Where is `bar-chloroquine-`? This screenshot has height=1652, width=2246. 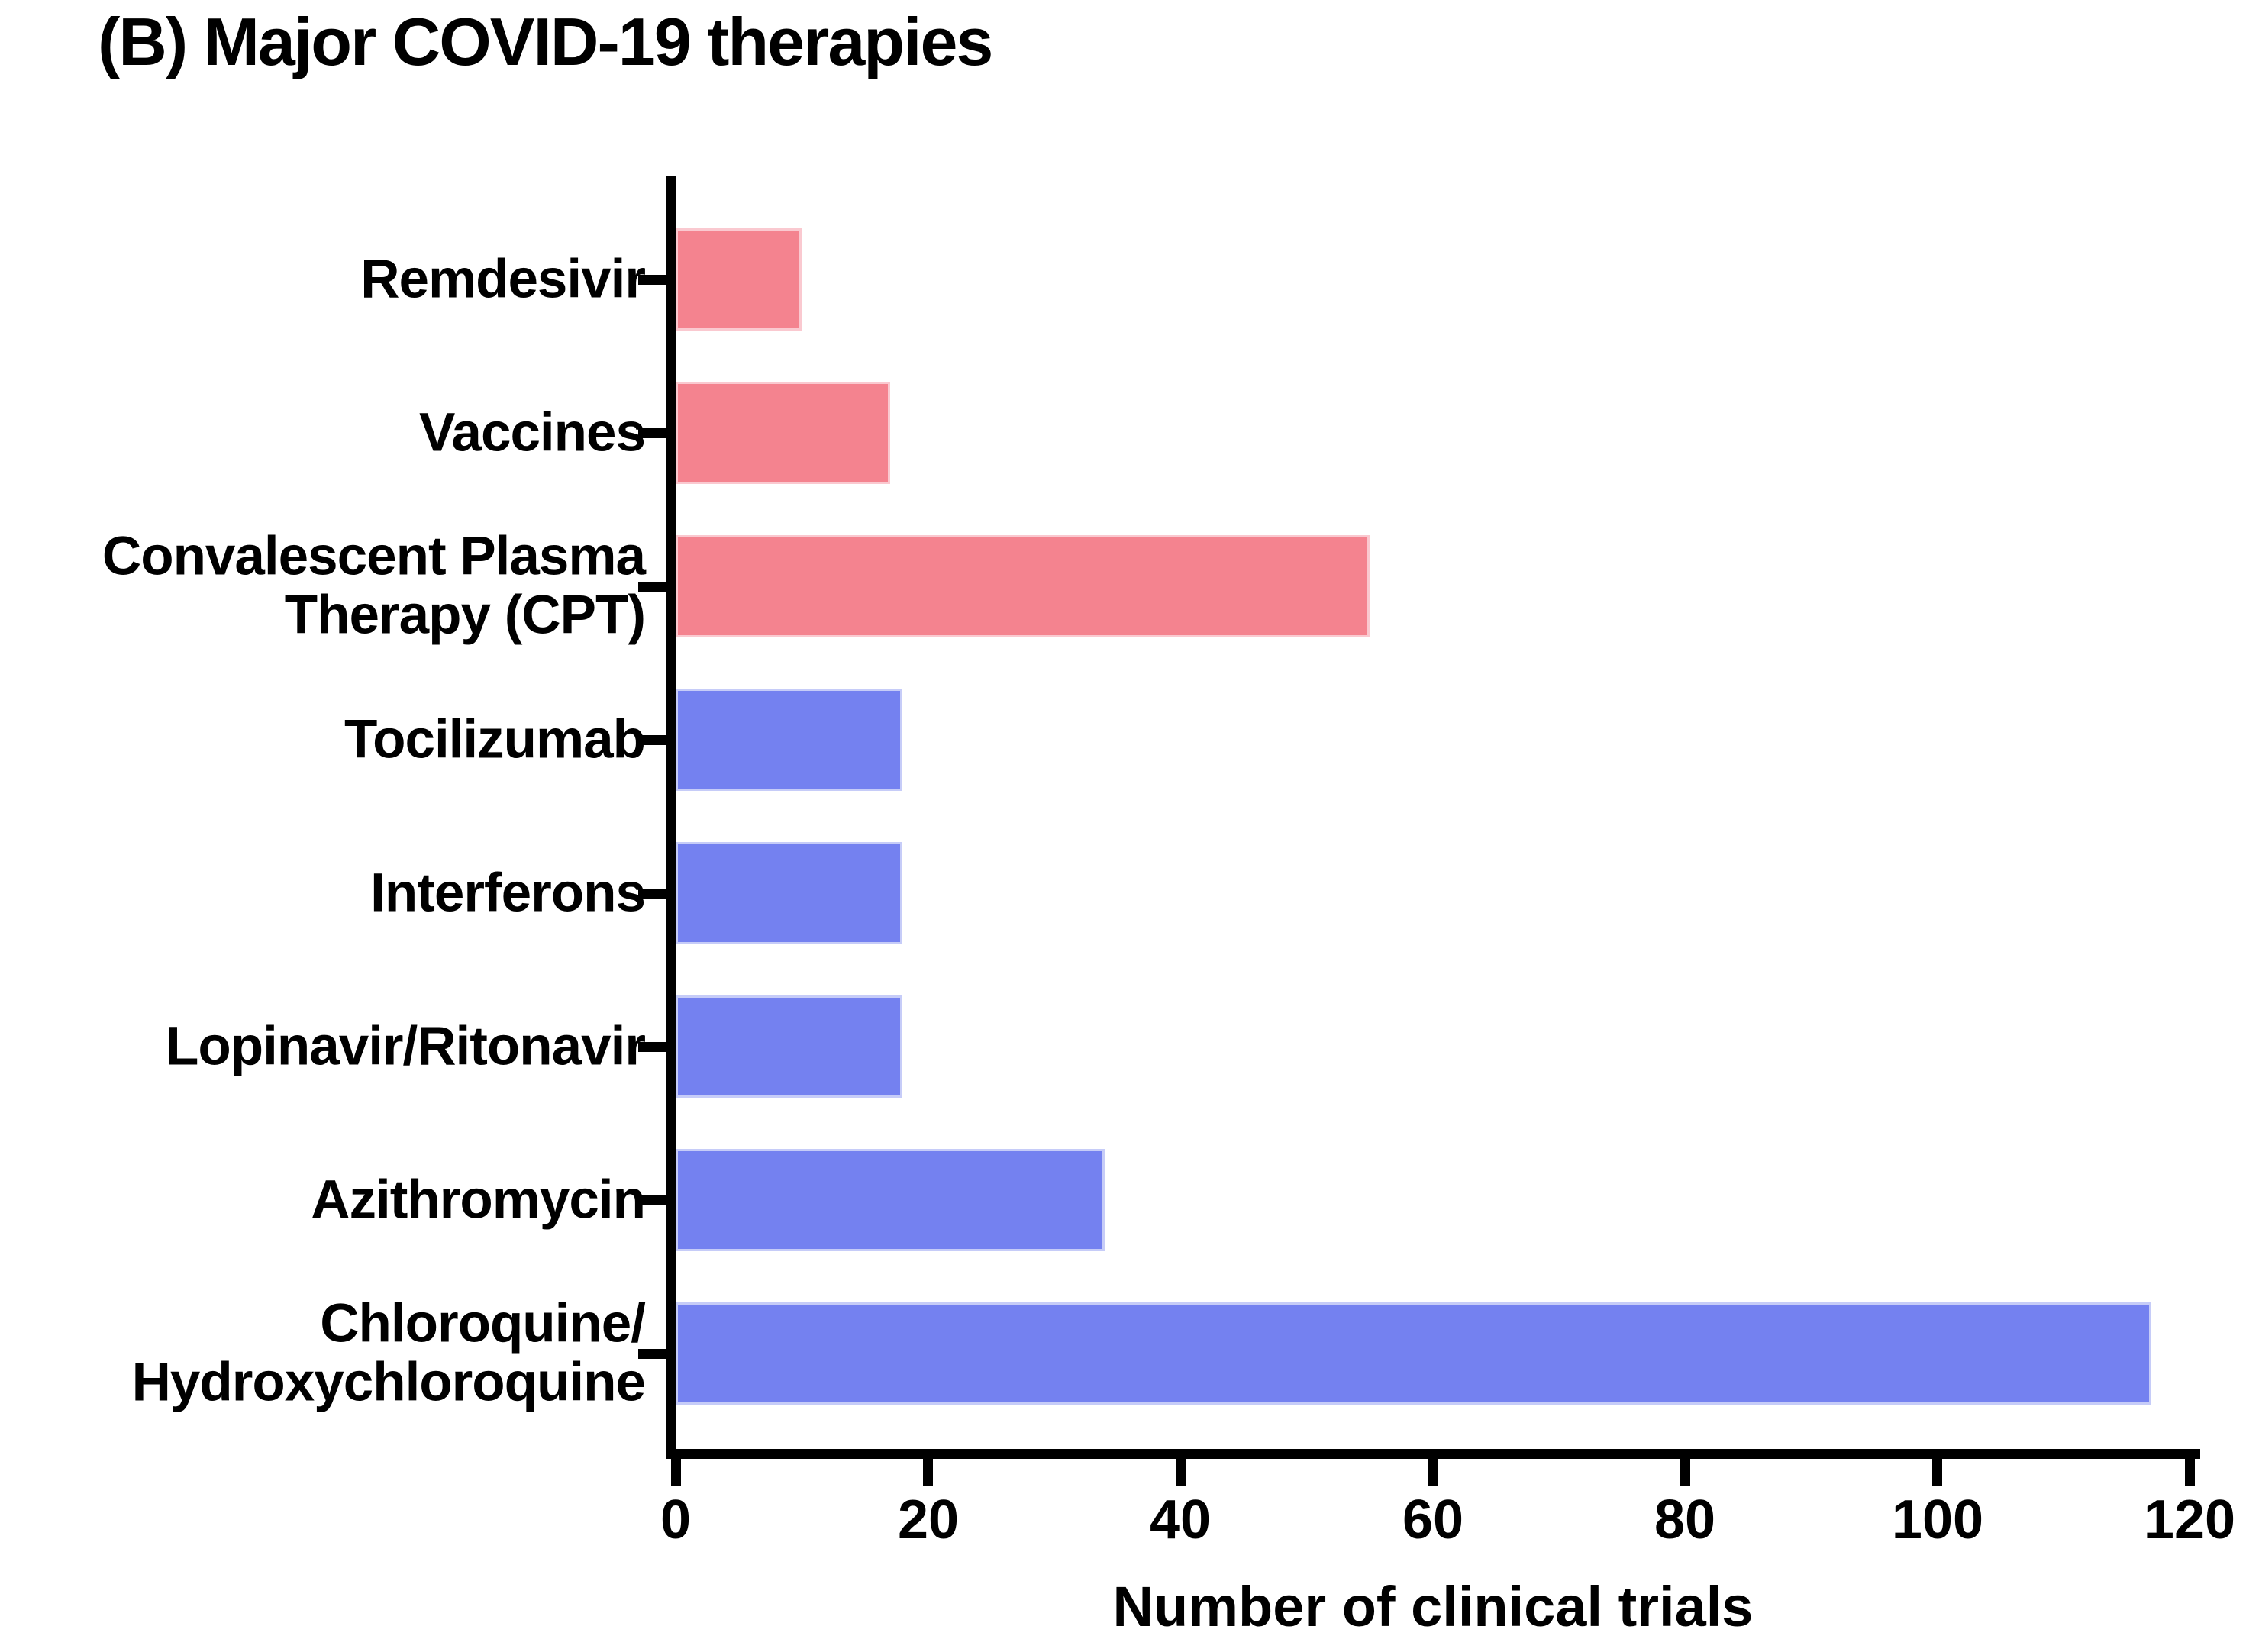
bar-chloroquine- is located at coordinates (1413, 1353).